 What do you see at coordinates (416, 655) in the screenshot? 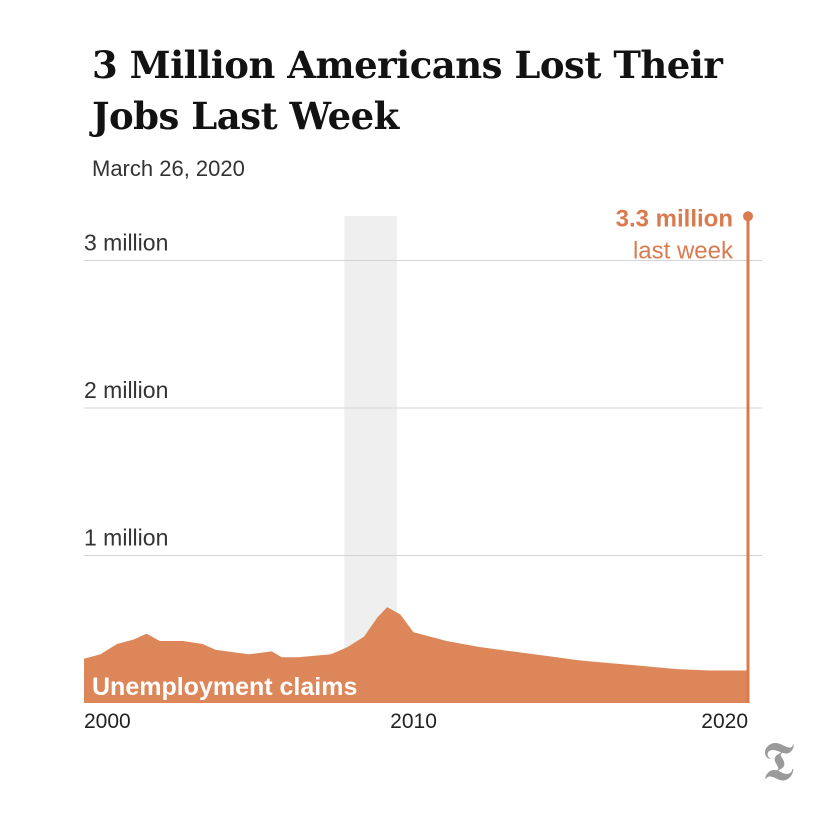
I see `claims-area` at bounding box center [416, 655].